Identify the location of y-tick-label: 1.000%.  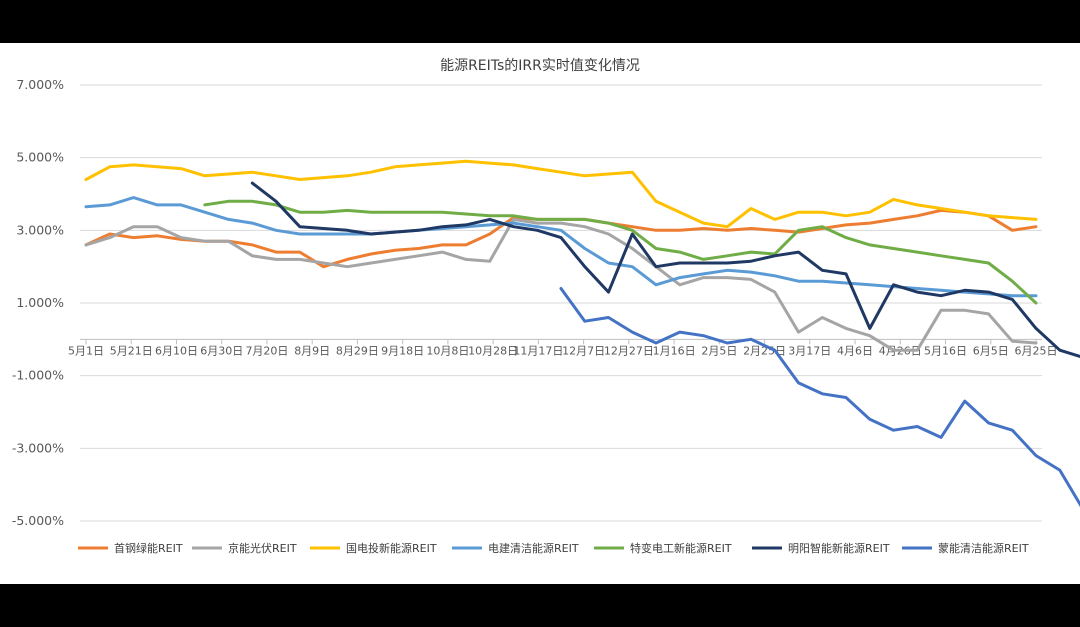
(40, 302).